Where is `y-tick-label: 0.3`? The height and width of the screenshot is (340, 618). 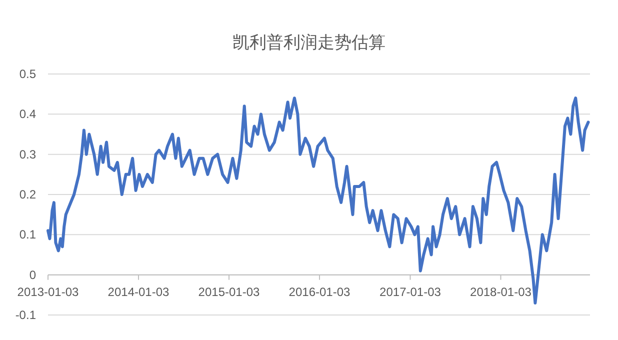 y-tick-label: 0.3 is located at coordinates (27, 154).